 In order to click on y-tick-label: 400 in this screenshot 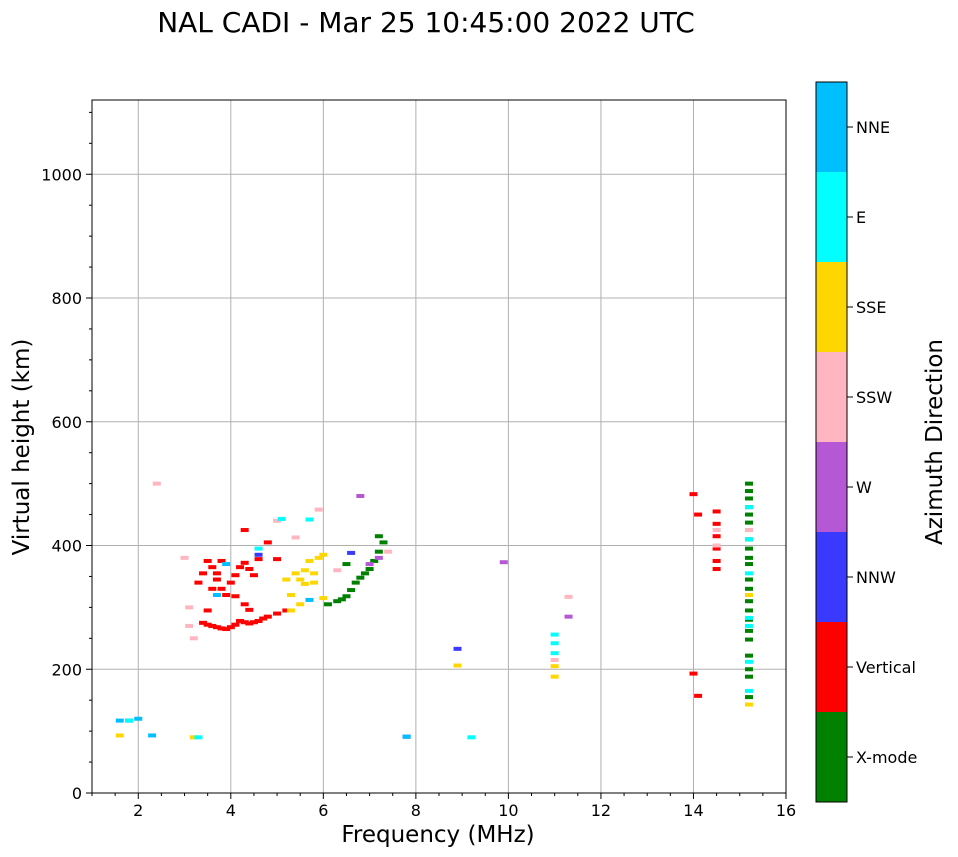, I will do `click(66, 546)`.